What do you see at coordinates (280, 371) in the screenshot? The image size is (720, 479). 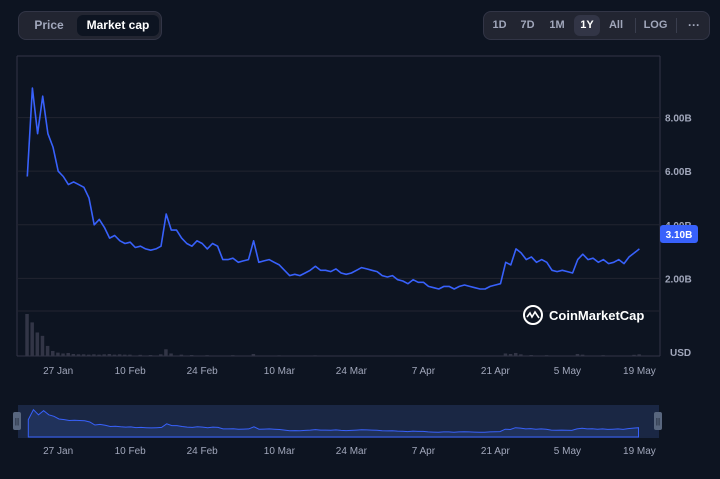 I see `x-tick-label: 10 Mar` at bounding box center [280, 371].